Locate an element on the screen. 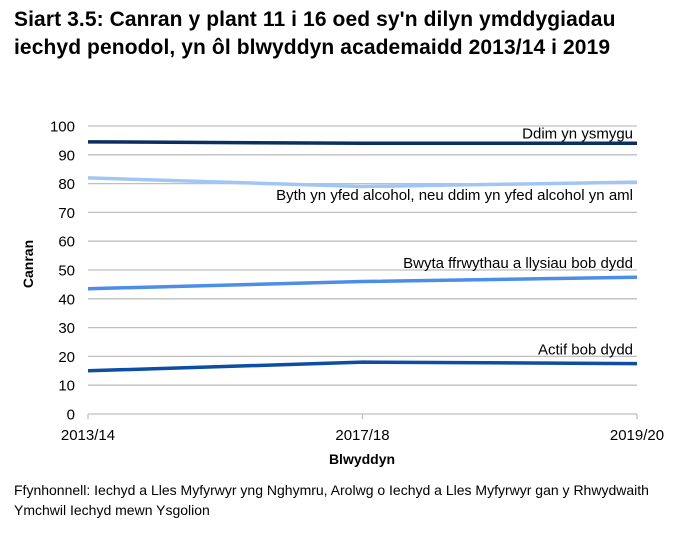 The image size is (677, 535). y-tick-label: 60 is located at coordinates (66, 242).